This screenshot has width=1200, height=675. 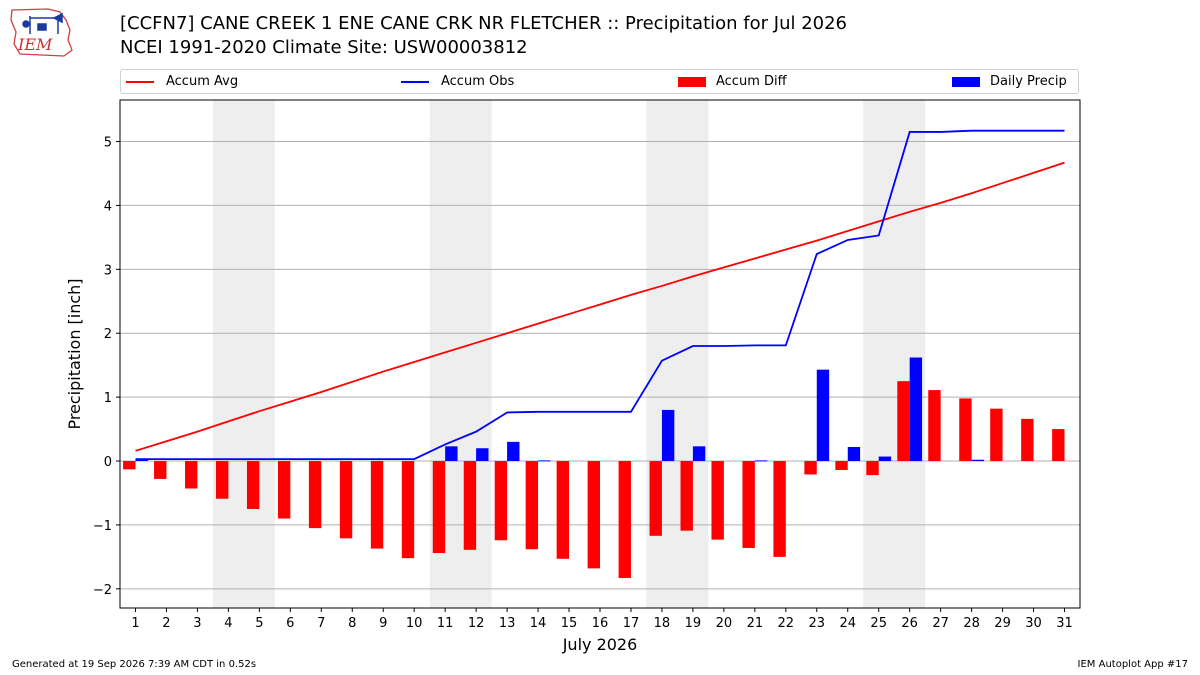 I want to click on x-tick-label: 2, so click(x=166, y=623).